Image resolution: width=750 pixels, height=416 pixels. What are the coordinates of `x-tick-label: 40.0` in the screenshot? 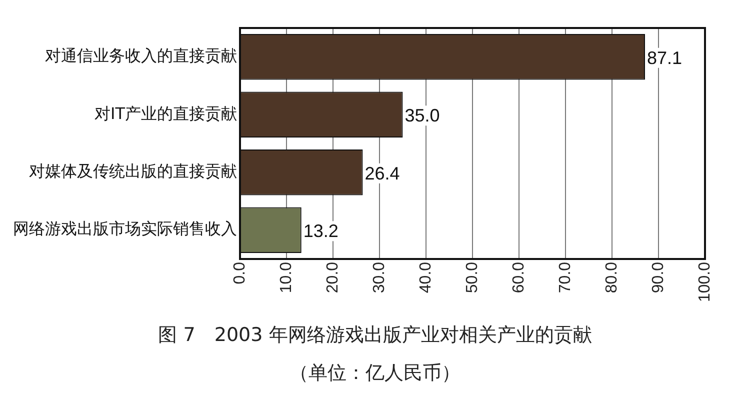 It's located at (425, 278).